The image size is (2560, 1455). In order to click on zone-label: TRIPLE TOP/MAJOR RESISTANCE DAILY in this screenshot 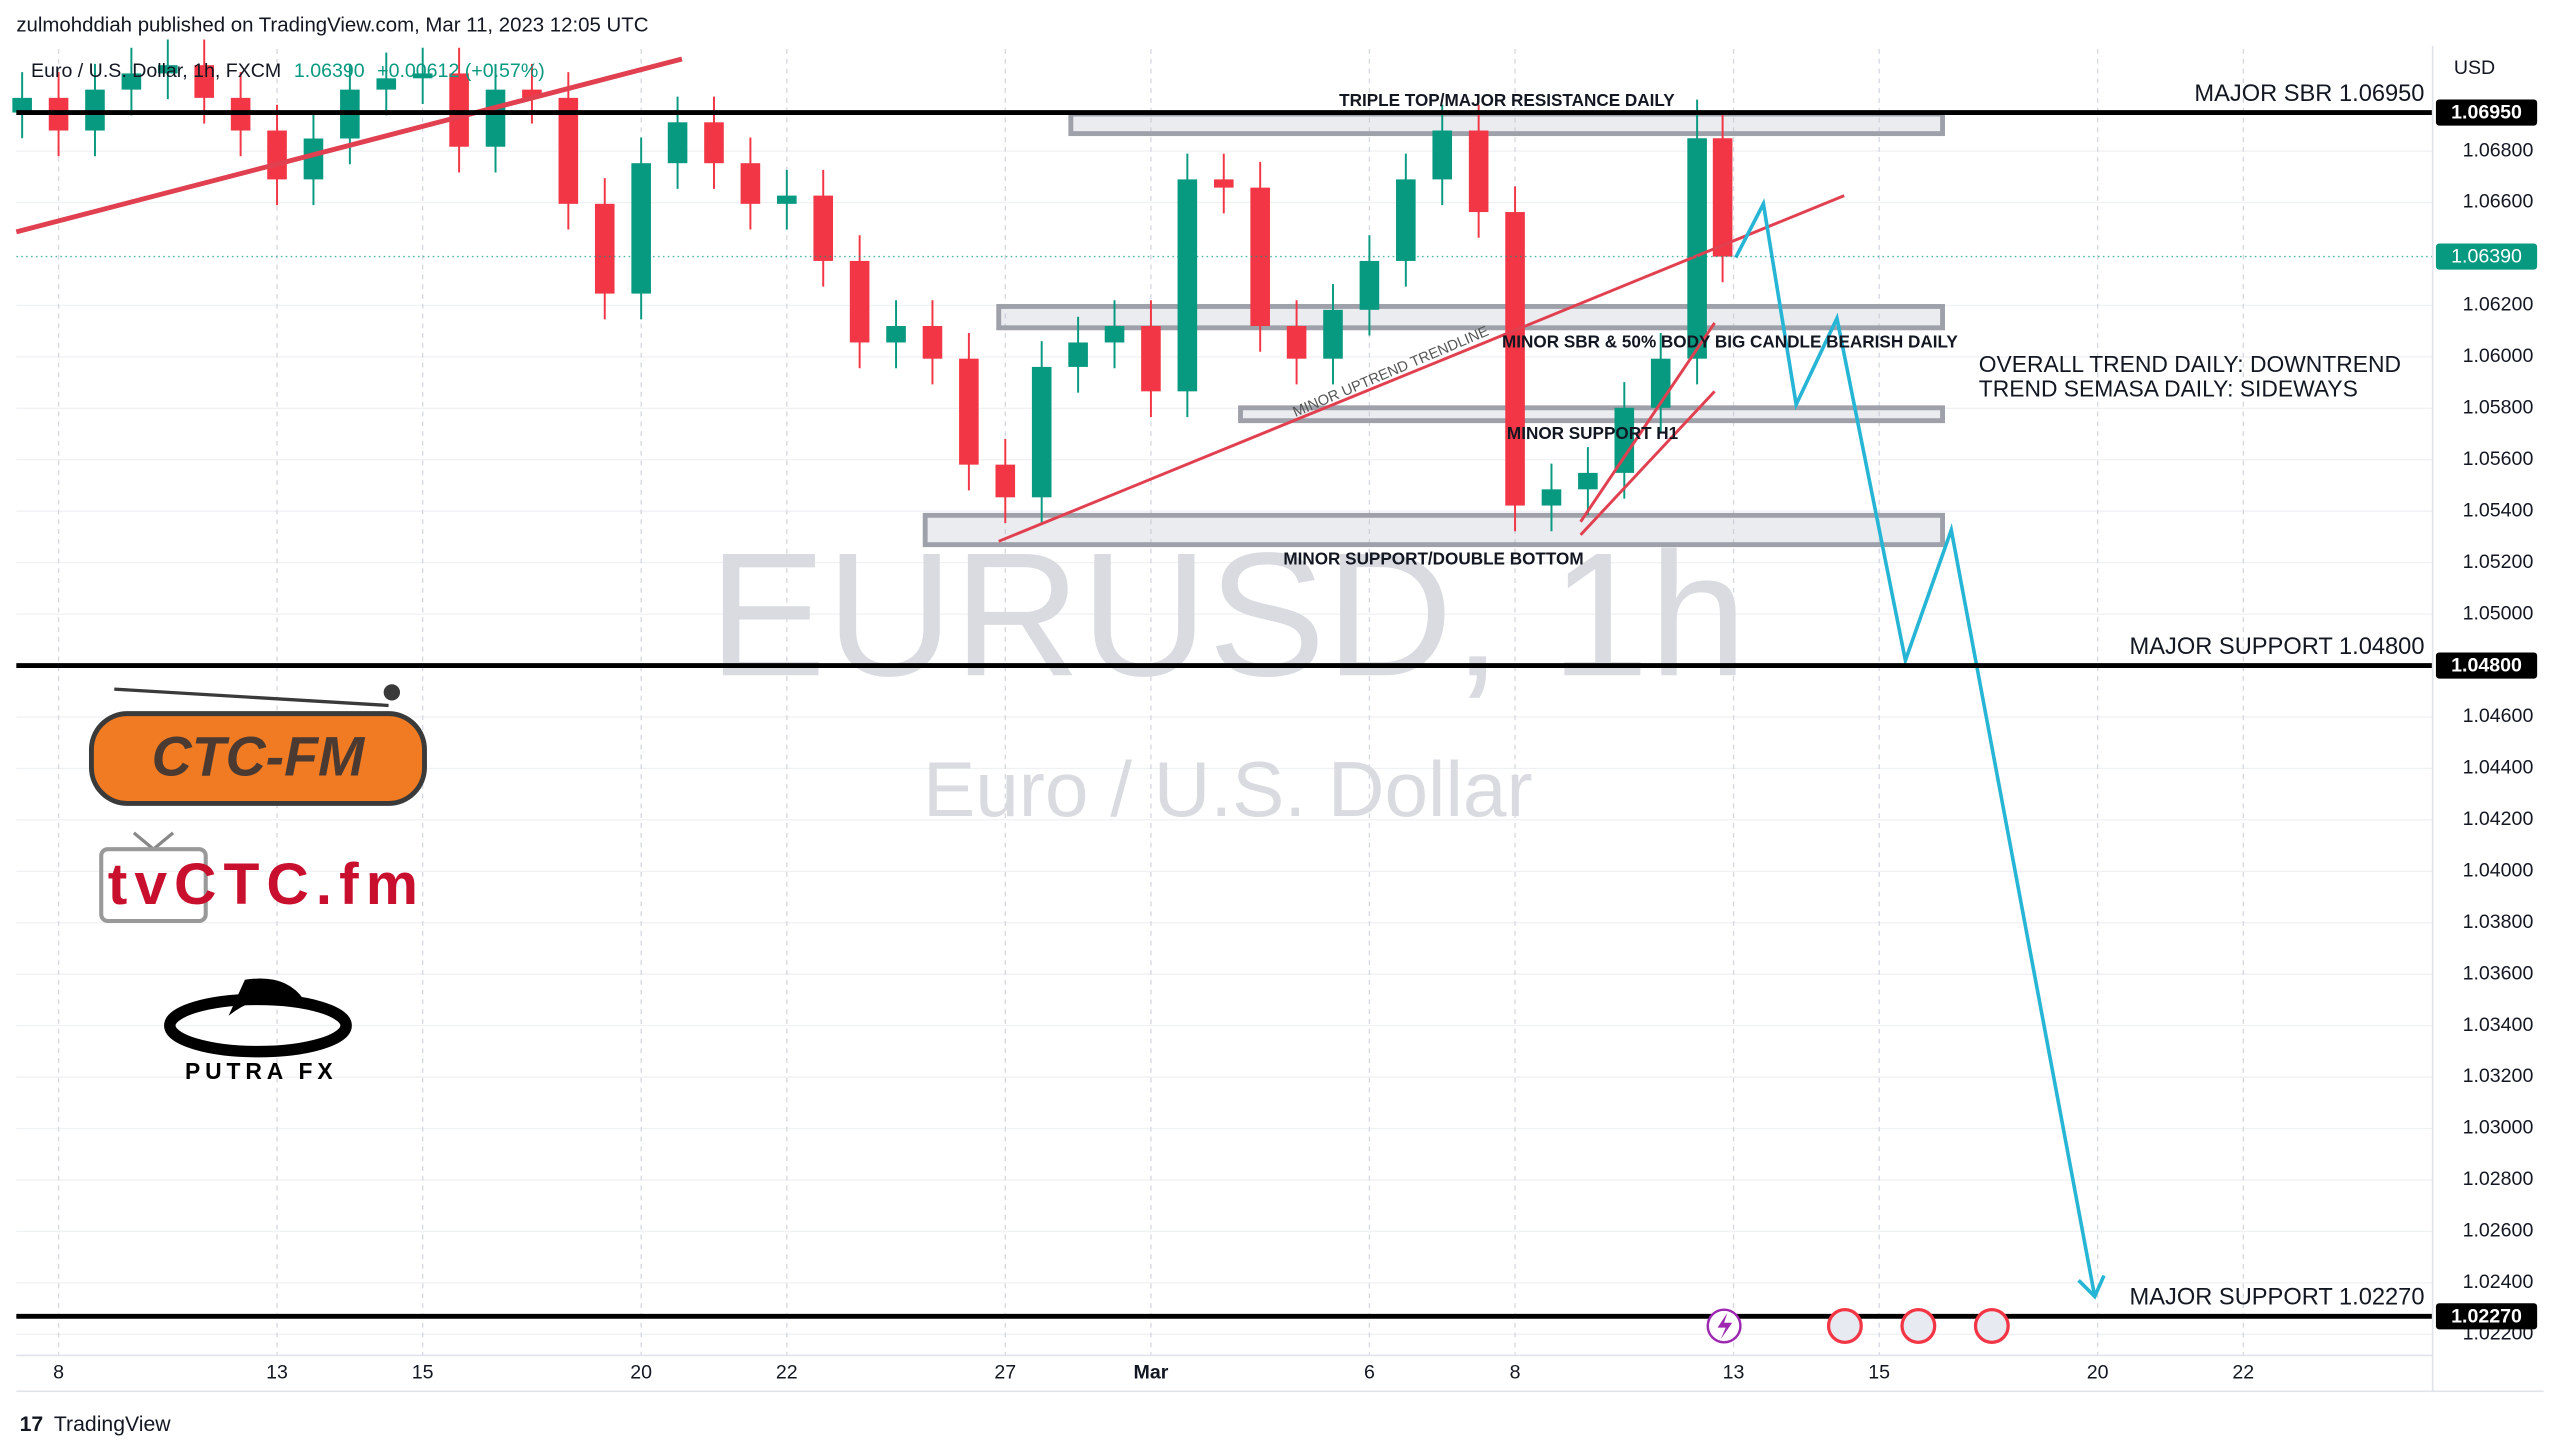, I will do `click(1507, 100)`.